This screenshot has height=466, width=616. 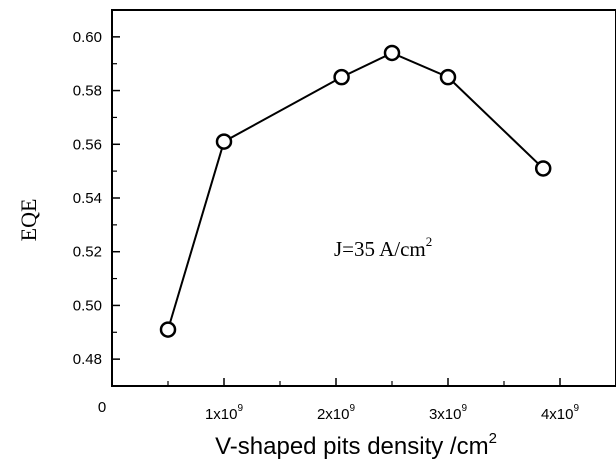 I want to click on x-tick-label: 2x10⁹, so click(x=336, y=413).